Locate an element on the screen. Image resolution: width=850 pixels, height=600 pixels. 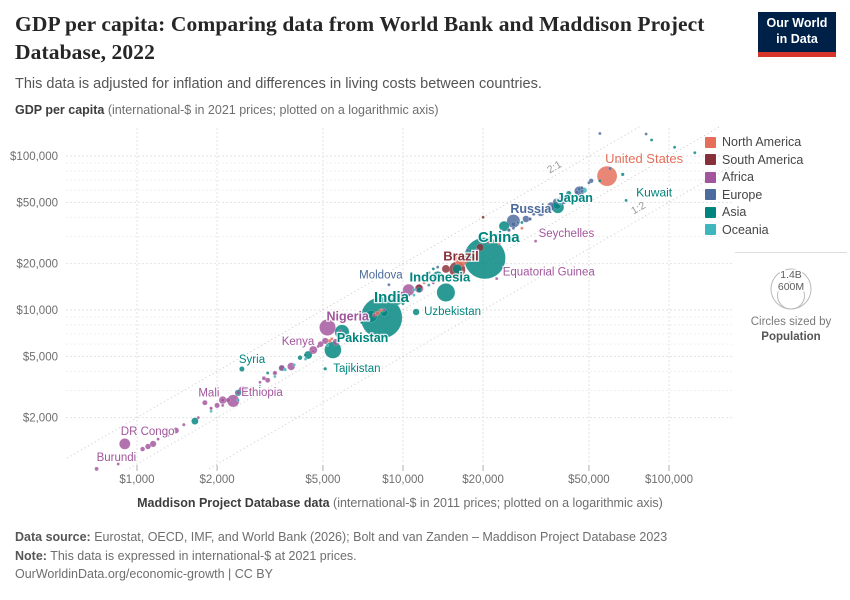
data-point: Serbia is located at coordinates (453, 256).